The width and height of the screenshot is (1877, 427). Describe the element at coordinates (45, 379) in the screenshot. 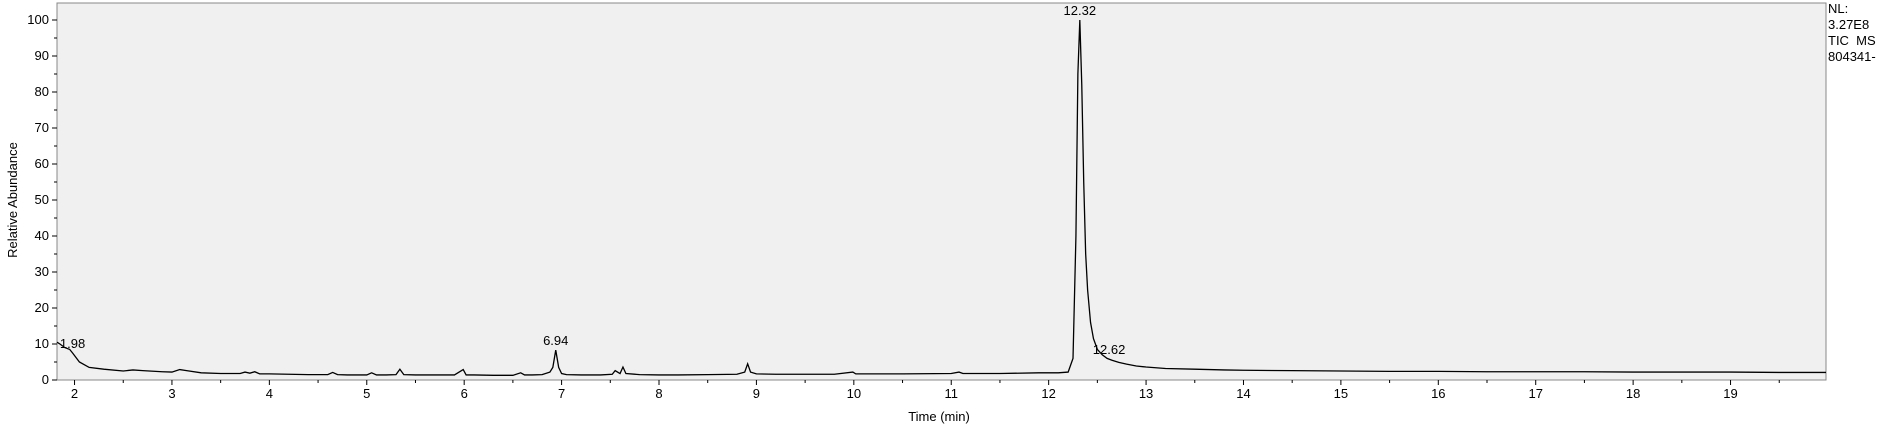

I see `y-tick-label: 0` at that location.